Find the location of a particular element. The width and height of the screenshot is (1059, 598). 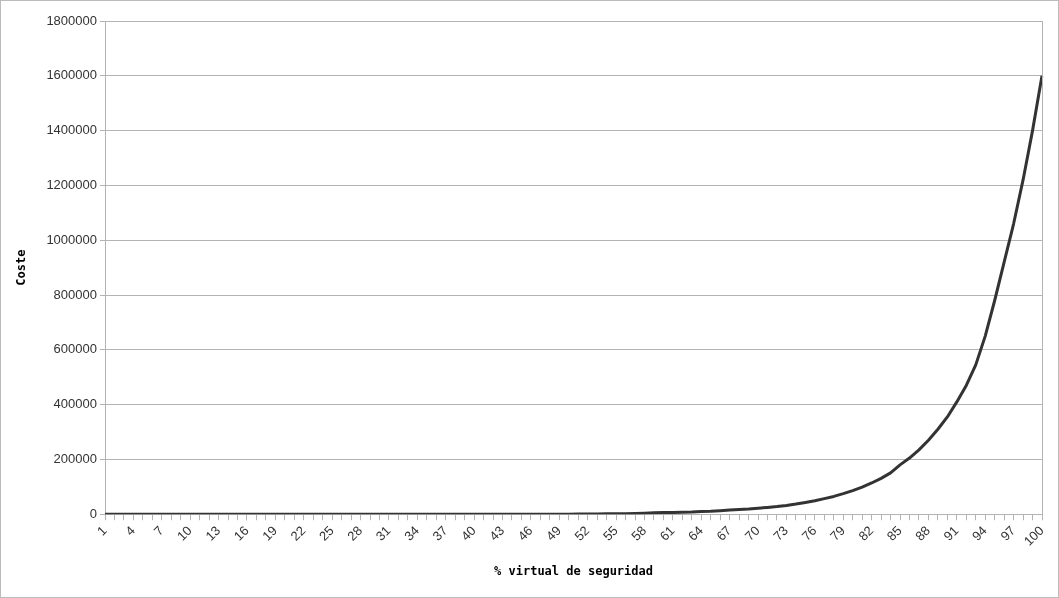

x-tick-label: 67 is located at coordinates (724, 533).